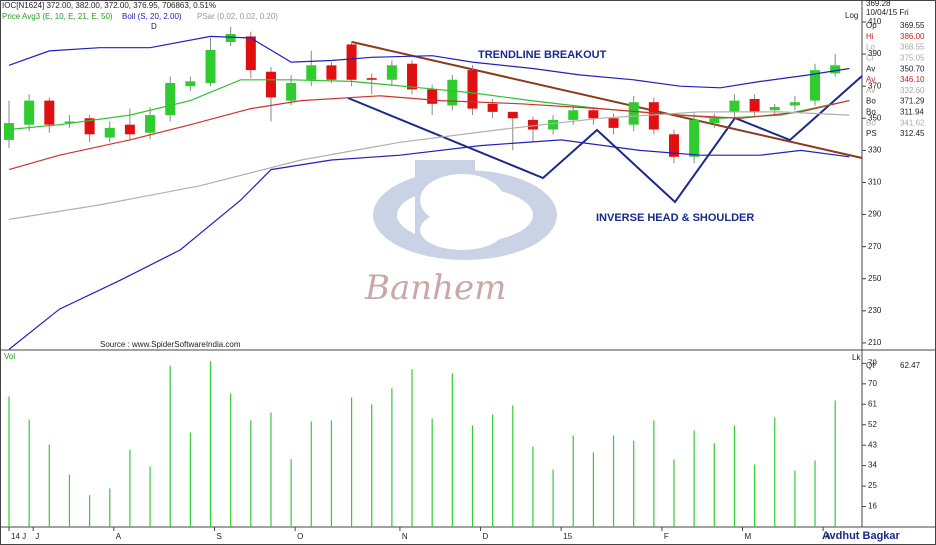 The width and height of the screenshot is (936, 545). Describe the element at coordinates (872, 403) in the screenshot. I see `y-tick-label: 61` at that location.